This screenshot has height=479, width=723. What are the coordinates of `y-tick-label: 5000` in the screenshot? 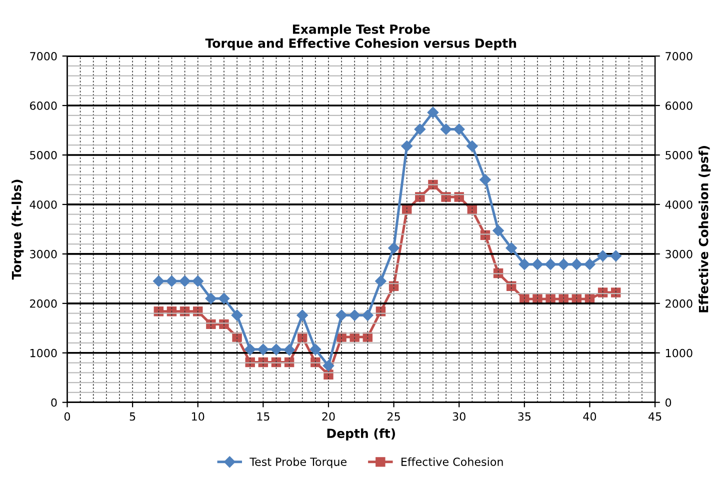 It's located at (43, 155).